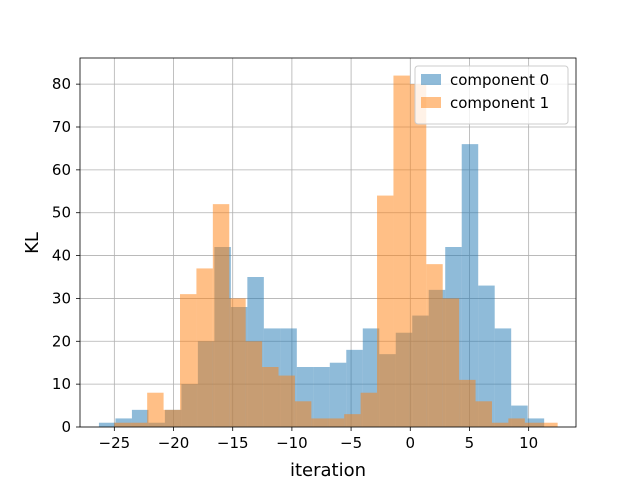 The width and height of the screenshot is (640, 480). What do you see at coordinates (410, 443) in the screenshot?
I see `x-tick-label: 0` at bounding box center [410, 443].